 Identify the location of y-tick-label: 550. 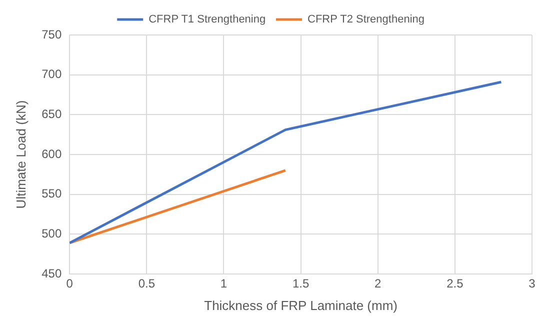
(52, 193).